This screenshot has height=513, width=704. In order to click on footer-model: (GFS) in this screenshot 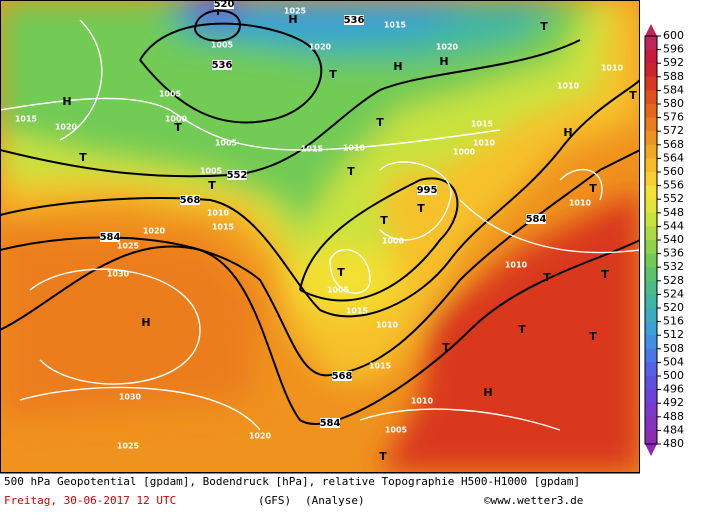, I will do `click(274, 500)`.